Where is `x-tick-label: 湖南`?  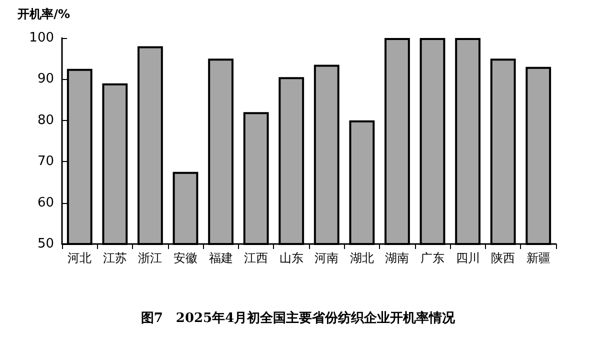
x-tick-label: 湖南 is located at coordinates (397, 258).